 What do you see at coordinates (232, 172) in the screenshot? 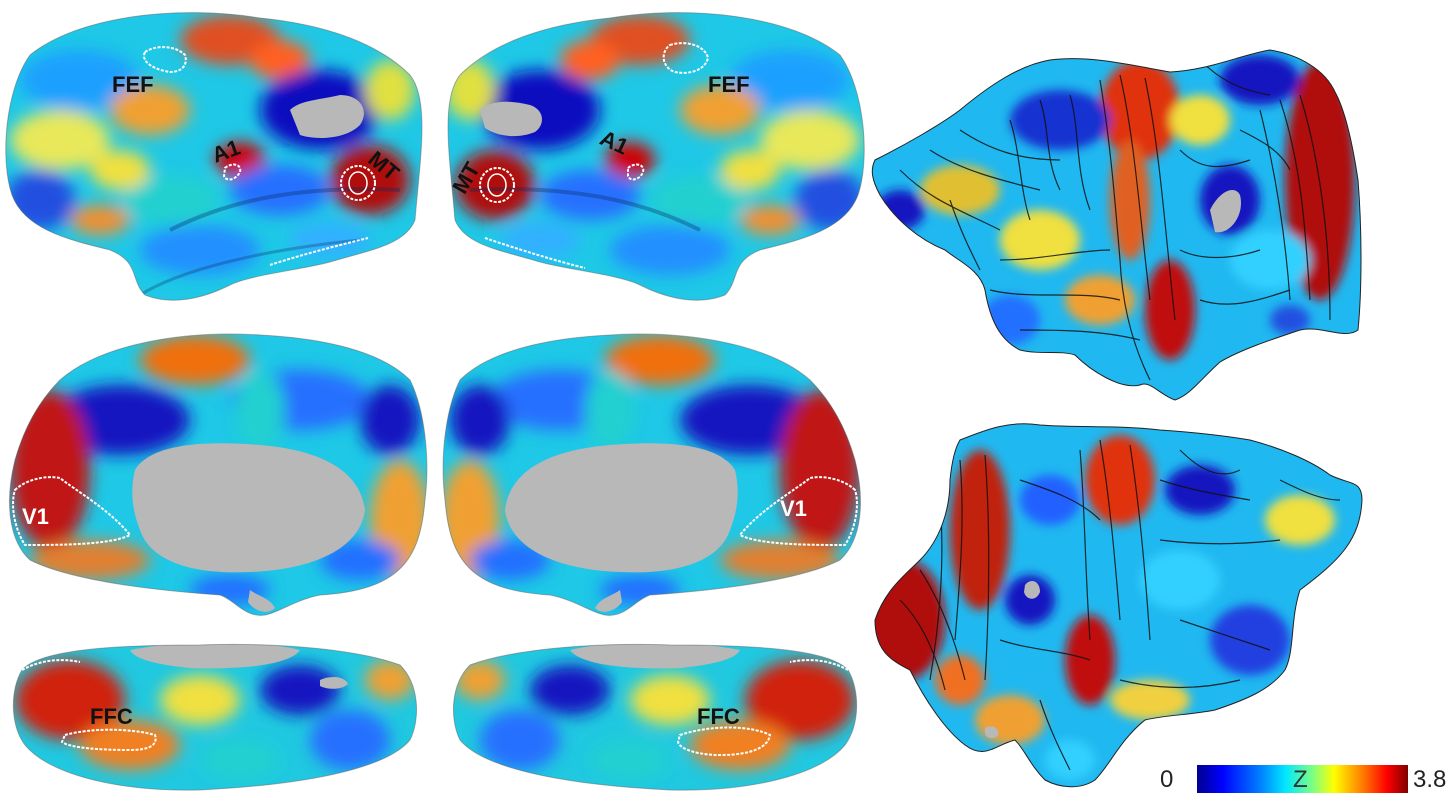
I see `roi-outline-a1-left` at bounding box center [232, 172].